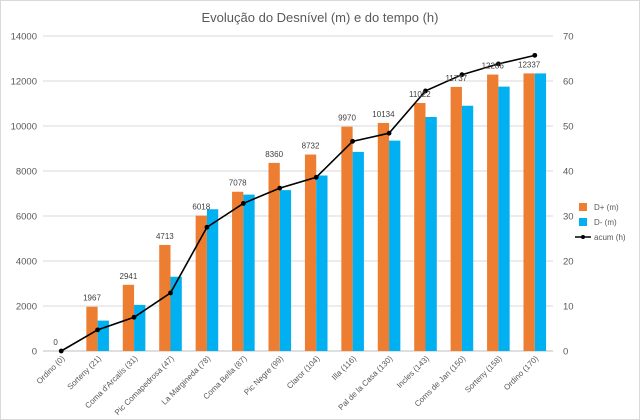  Describe the element at coordinates (92, 298) in the screenshot. I see `data-label: 1967` at that location.